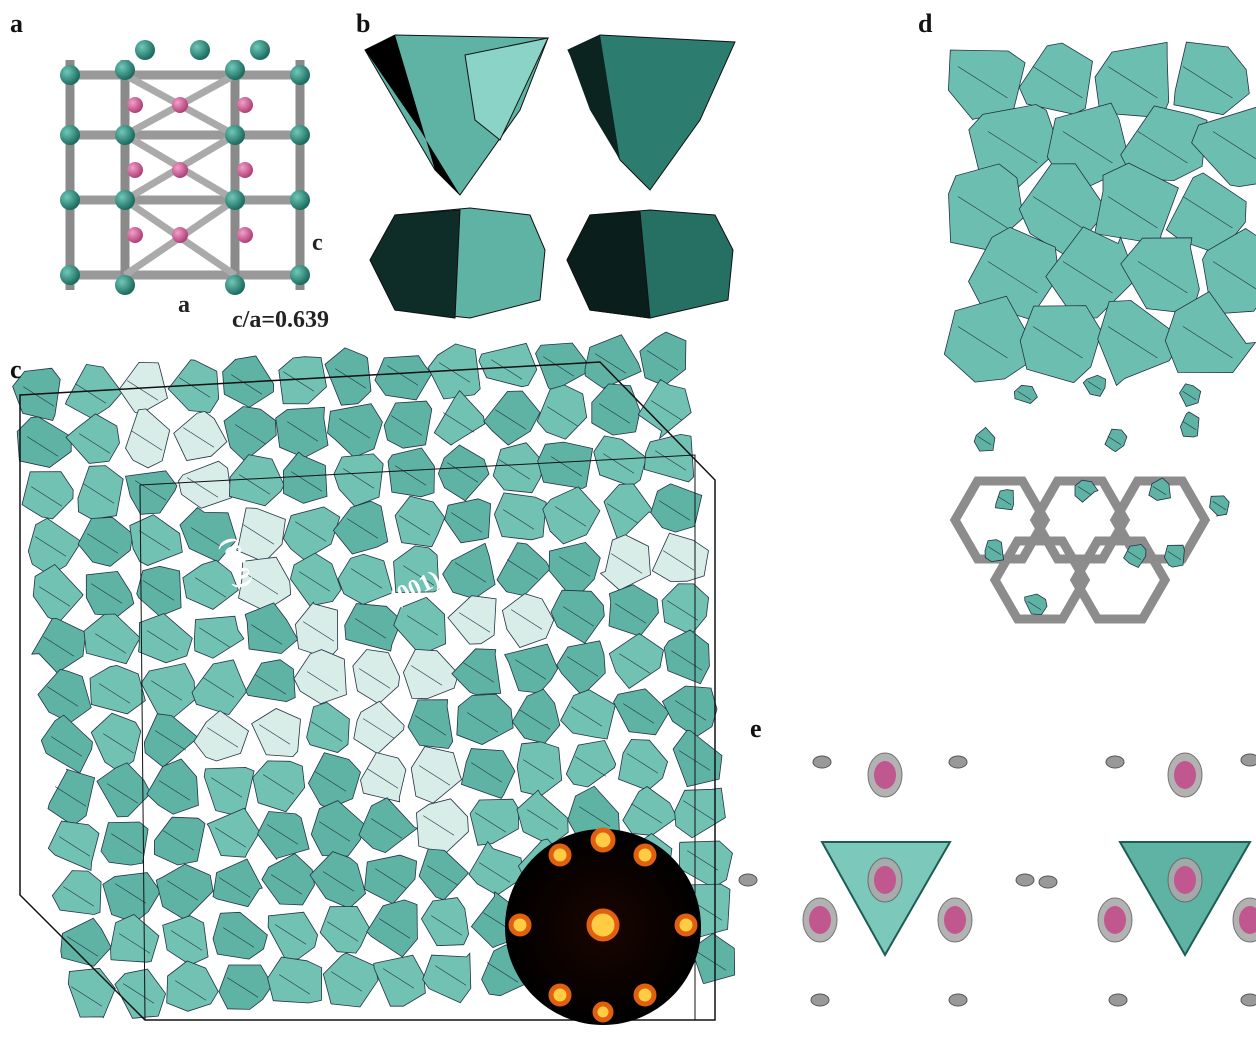 This screenshot has height=1048, width=1256. What do you see at coordinates (235, 200) in the screenshot?
I see `atom` at bounding box center [235, 200].